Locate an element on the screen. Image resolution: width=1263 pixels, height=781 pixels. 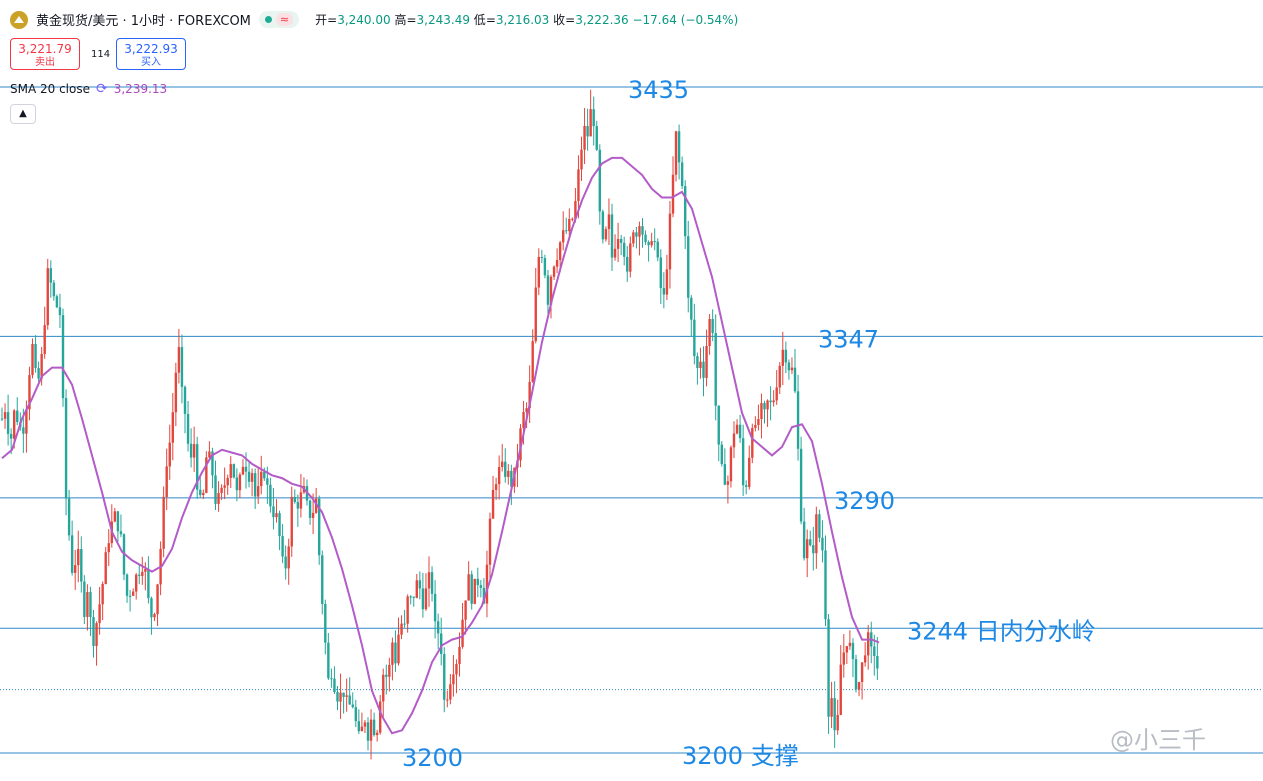
chevron-up-icon: ▲ is located at coordinates (23, 114).